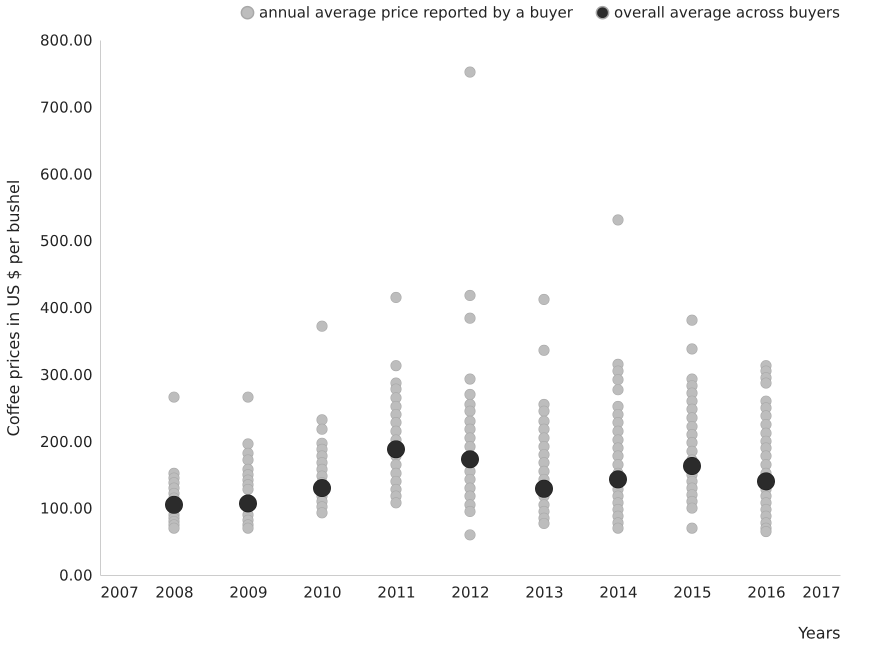 The height and width of the screenshot is (652, 884). I want to click on x-axis-title: Years, so click(818, 633).